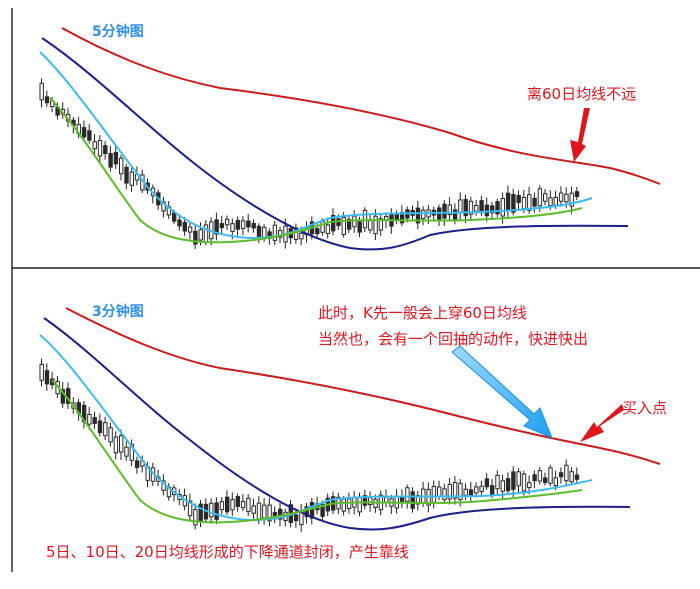 Image resolution: width=700 pixels, height=589 pixels. What do you see at coordinates (118, 311) in the screenshot?
I see `panel-title: 3分钟图` at bounding box center [118, 311].